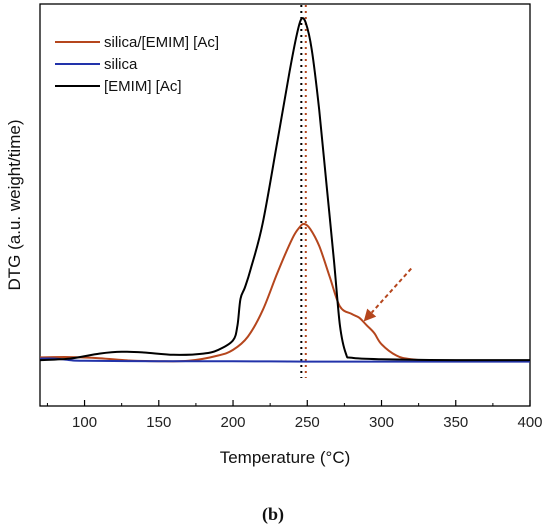 The height and width of the screenshot is (532, 550). Describe the element at coordinates (285, 457) in the screenshot. I see `x-axis-title: Temperature (°C)` at that location.